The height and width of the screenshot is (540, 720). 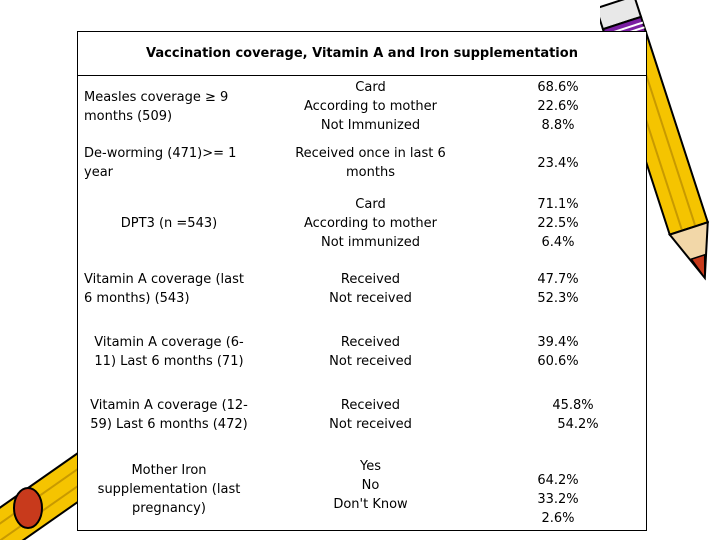 I want to click on status-cell: Received once in last 6 months, so click(x=370, y=163).